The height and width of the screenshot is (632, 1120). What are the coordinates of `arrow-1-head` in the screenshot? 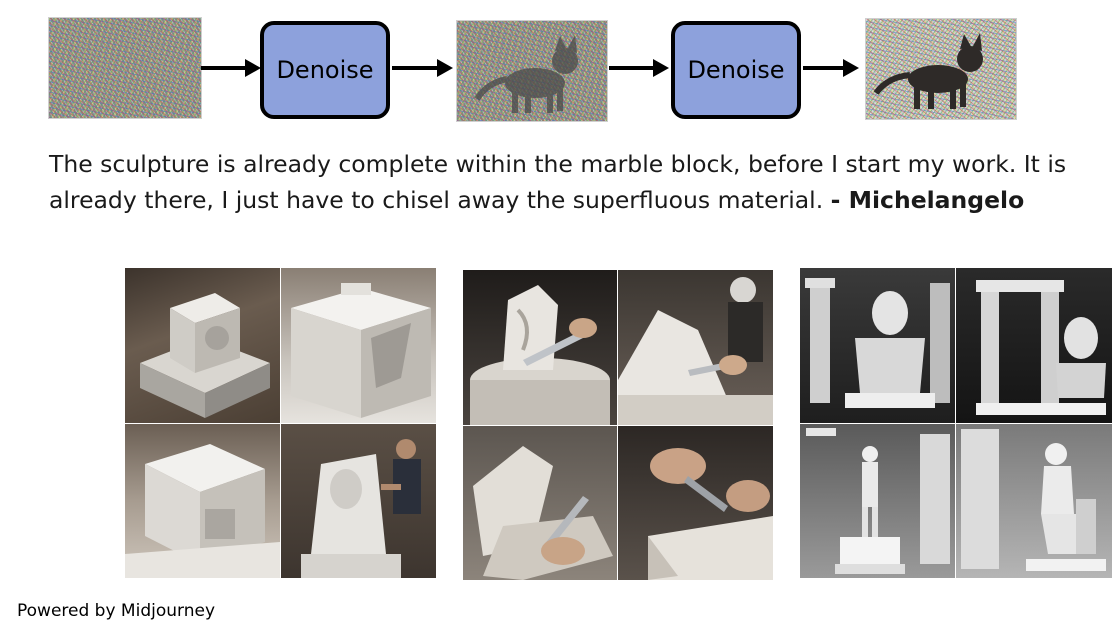 It's located at (253, 68).